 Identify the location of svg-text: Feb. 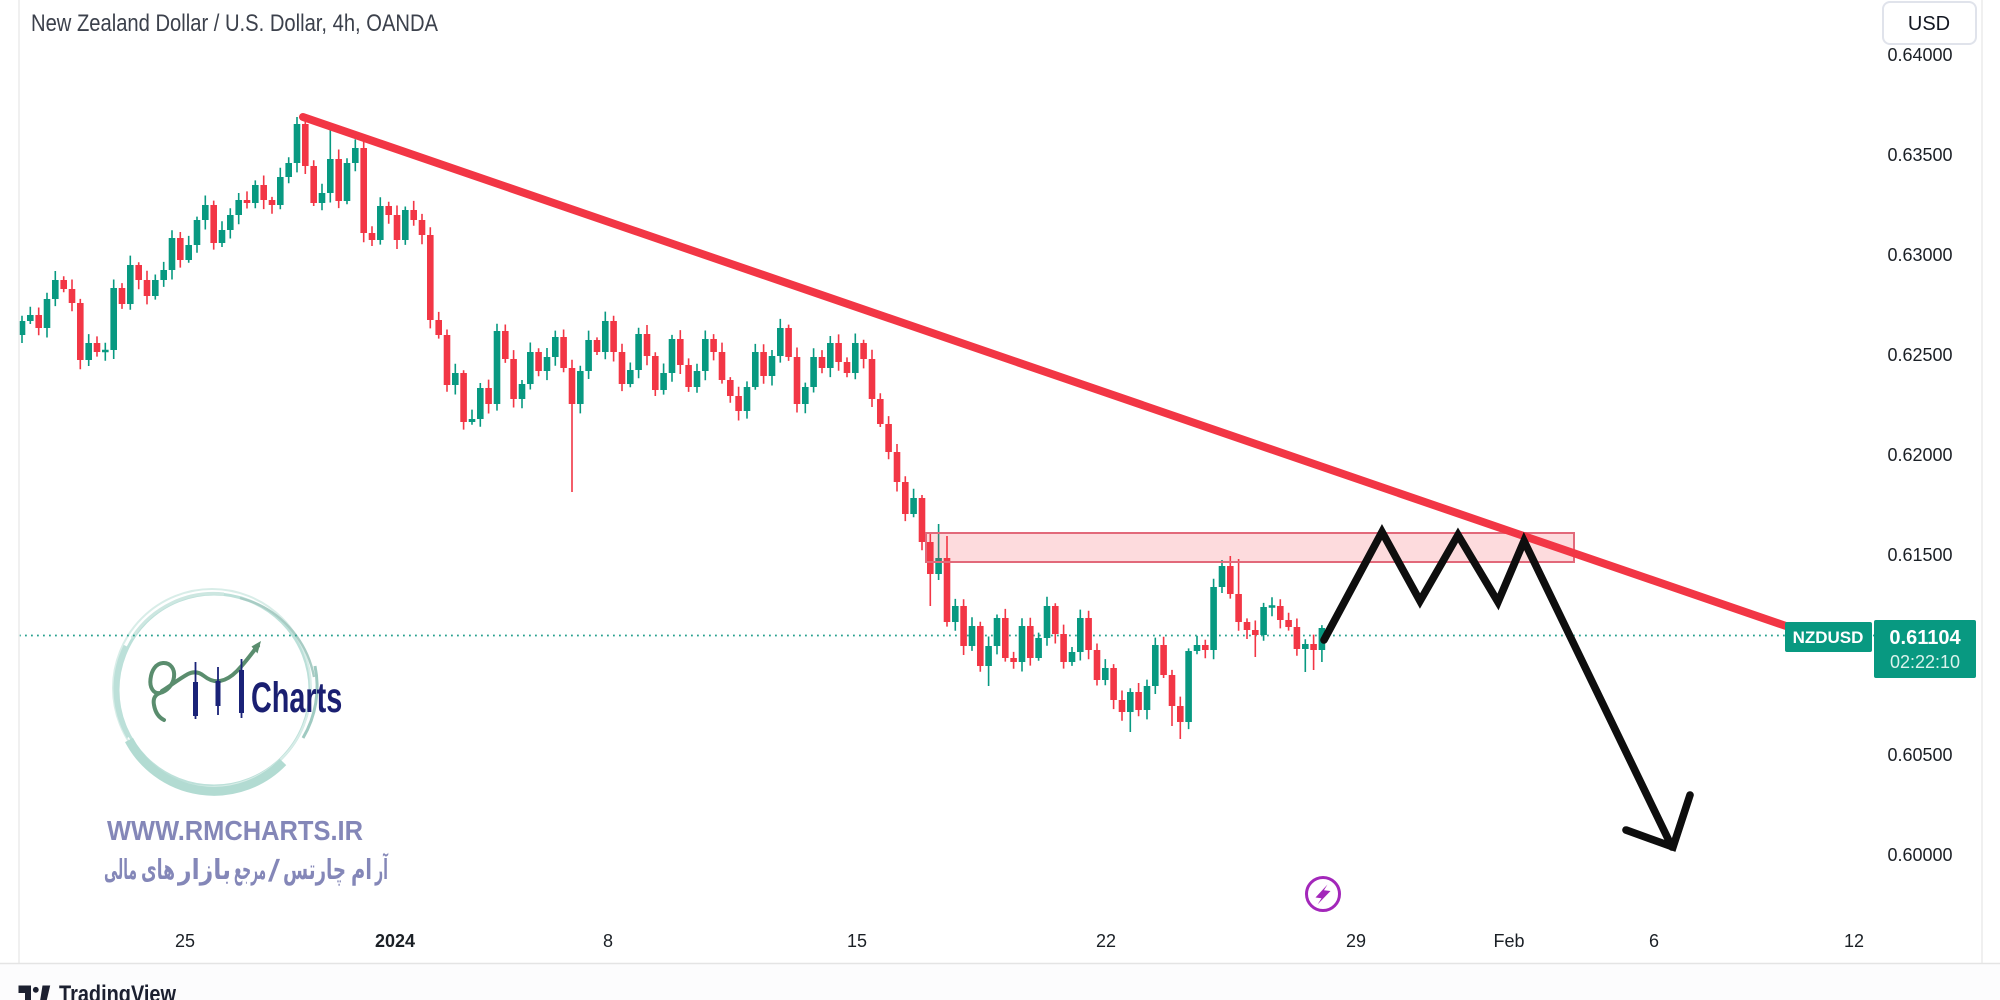
(1508, 941).